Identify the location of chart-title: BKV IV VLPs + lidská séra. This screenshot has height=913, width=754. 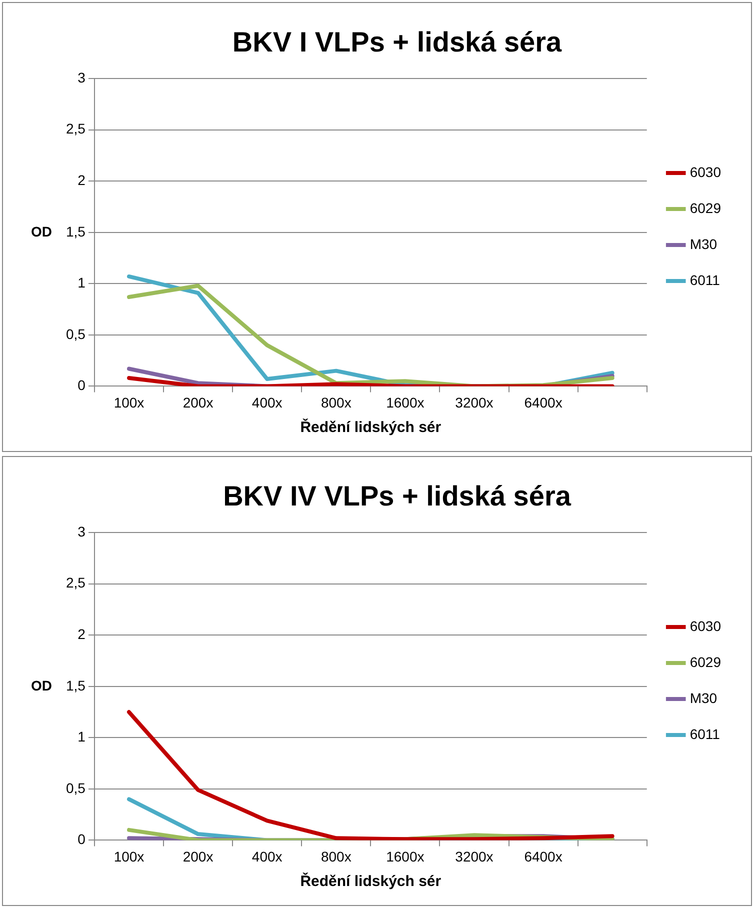
(397, 496).